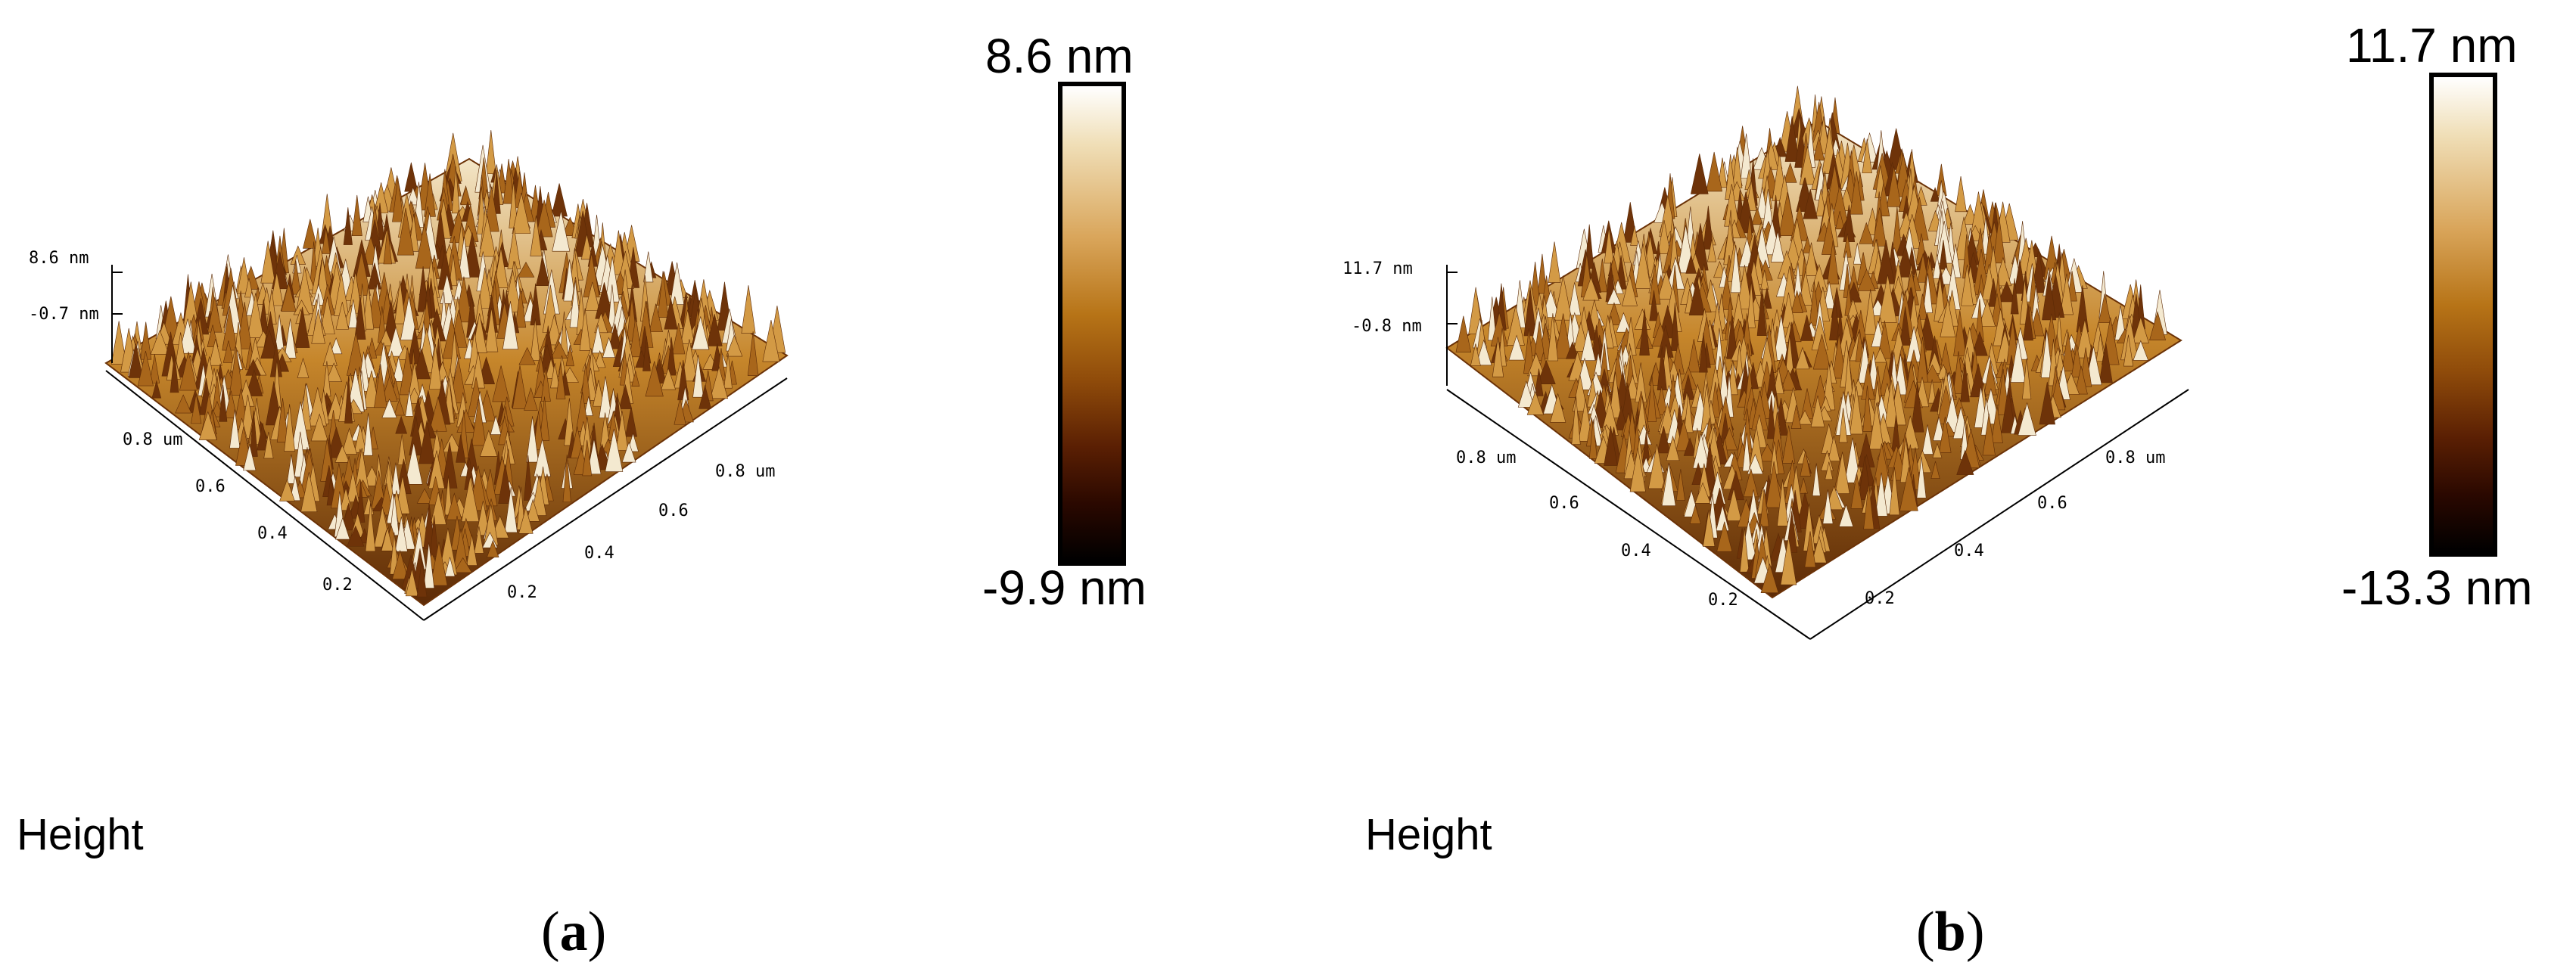  Describe the element at coordinates (1950, 932) in the screenshot. I see `caption-b: (b)` at that location.